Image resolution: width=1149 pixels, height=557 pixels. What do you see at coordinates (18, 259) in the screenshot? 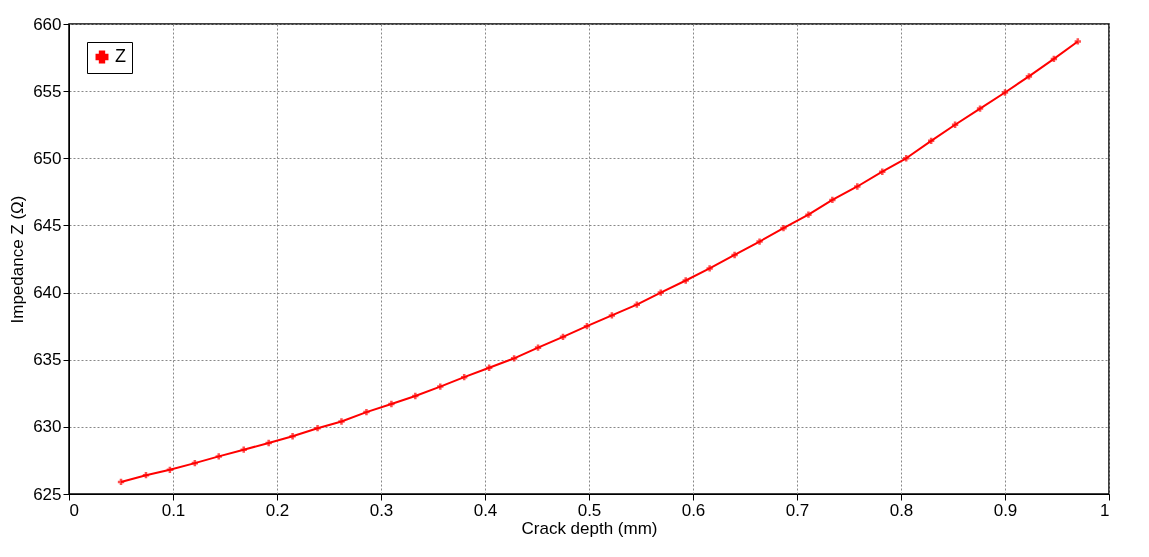
I see `y-axis-title: Impedance Z (Ω)` at bounding box center [18, 259].